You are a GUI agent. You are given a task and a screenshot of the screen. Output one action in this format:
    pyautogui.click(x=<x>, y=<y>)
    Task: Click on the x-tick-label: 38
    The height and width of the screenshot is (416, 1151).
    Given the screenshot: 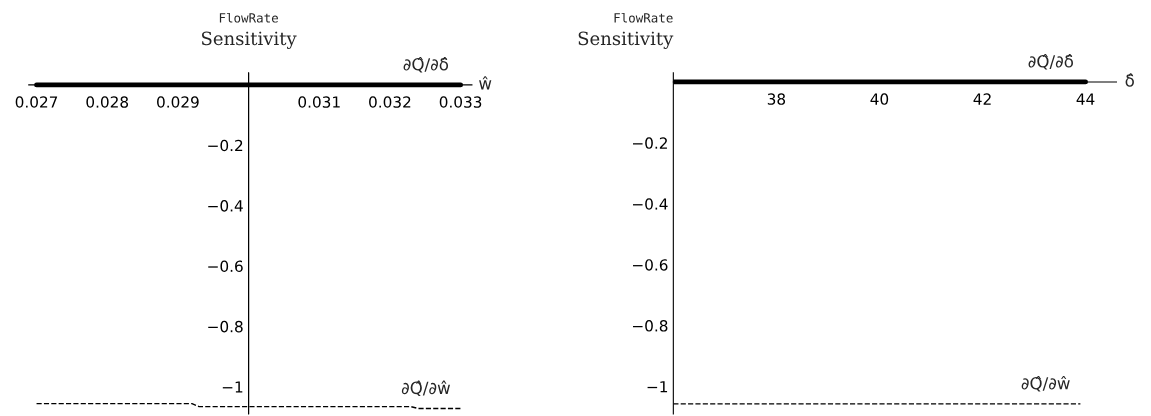 What is the action you would take?
    pyautogui.click(x=776, y=99)
    